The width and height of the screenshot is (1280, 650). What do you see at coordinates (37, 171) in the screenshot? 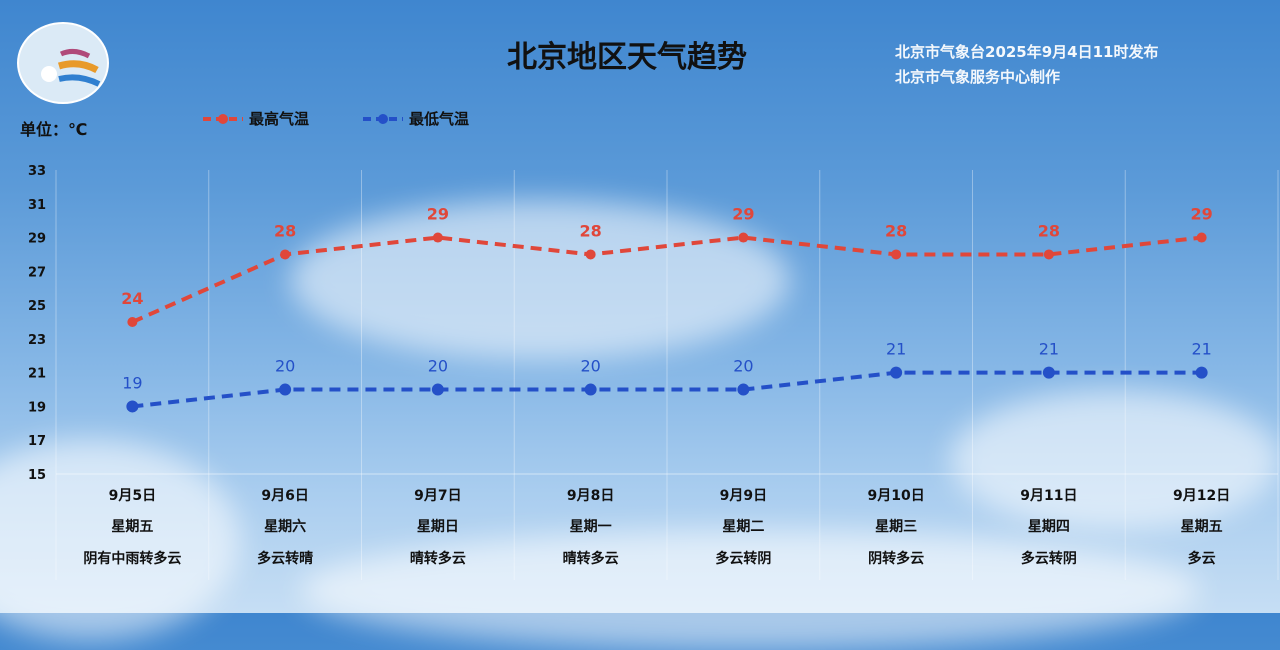
I see `y-tick-label: 33` at bounding box center [37, 171].